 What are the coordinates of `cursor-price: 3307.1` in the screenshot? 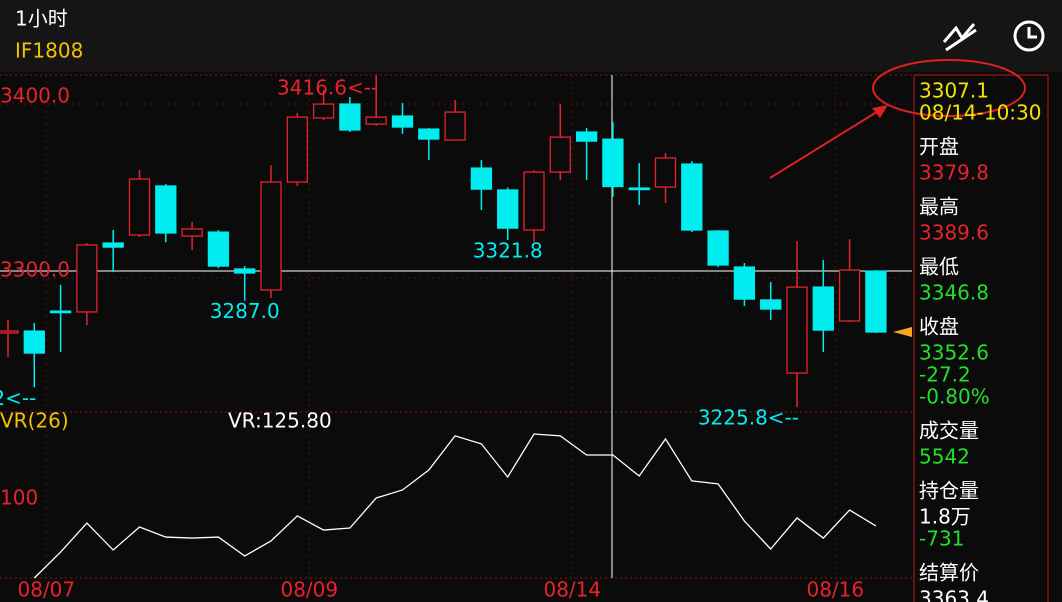 It's located at (954, 91).